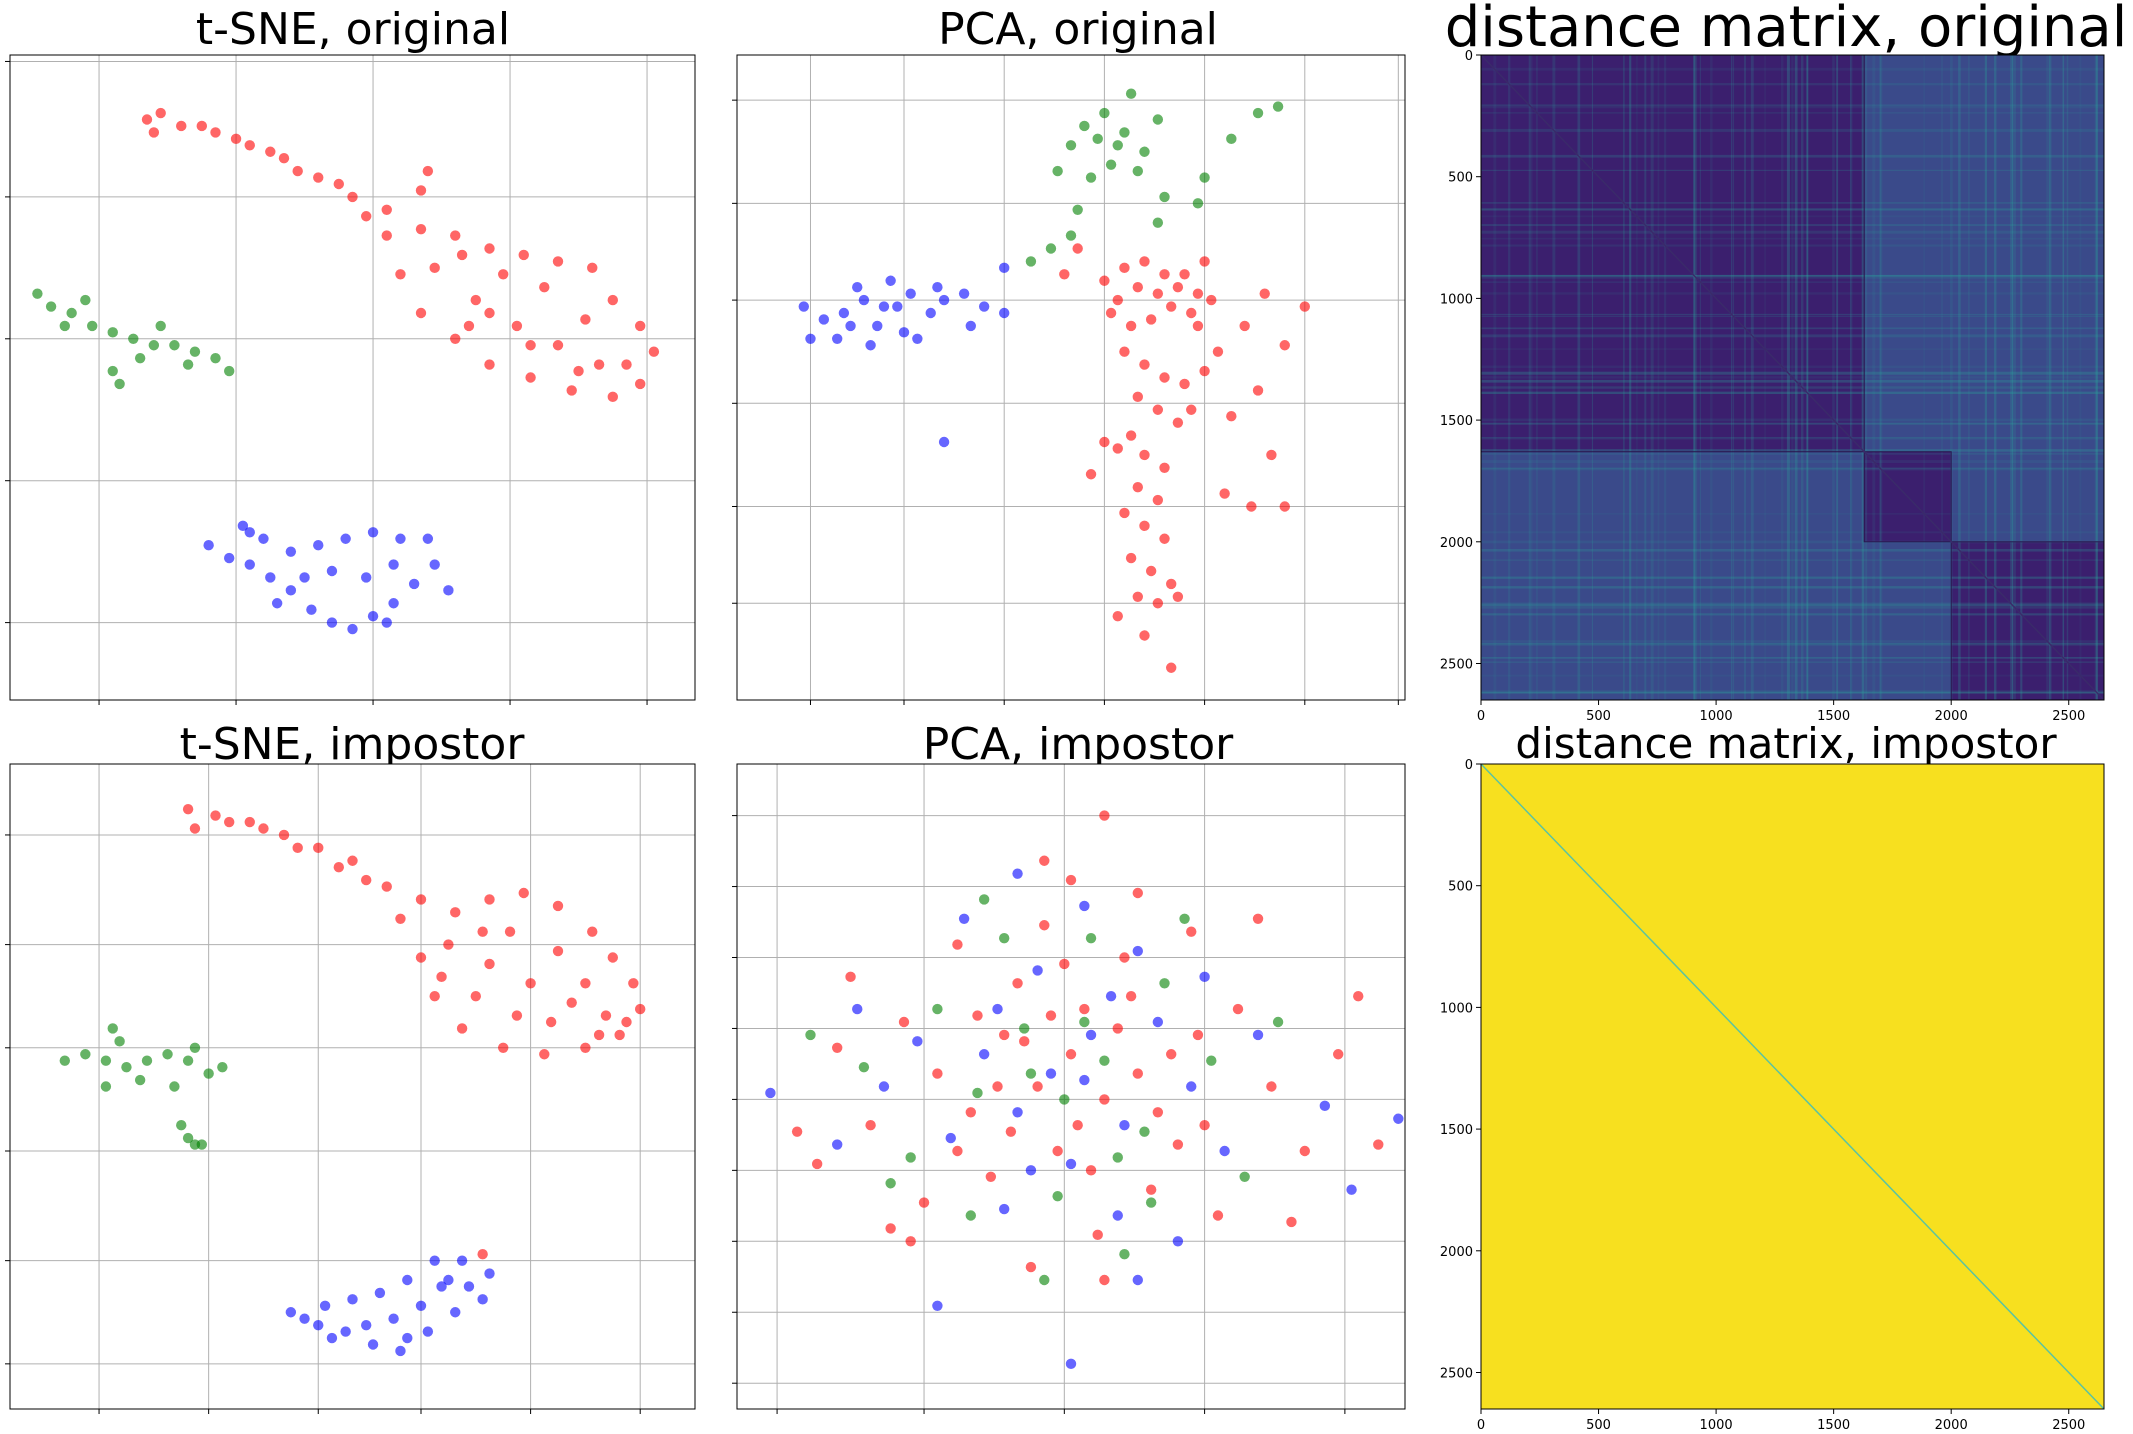 This screenshot has height=1434, width=2133. Describe the element at coordinates (1087, 1048) in the screenshot. I see `series-red` at that location.